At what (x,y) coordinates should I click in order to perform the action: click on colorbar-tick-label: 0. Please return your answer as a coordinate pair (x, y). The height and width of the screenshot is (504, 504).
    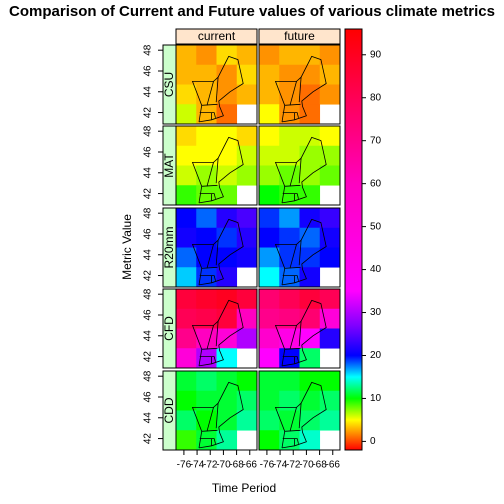
    Looking at the image, I should click on (373, 441).